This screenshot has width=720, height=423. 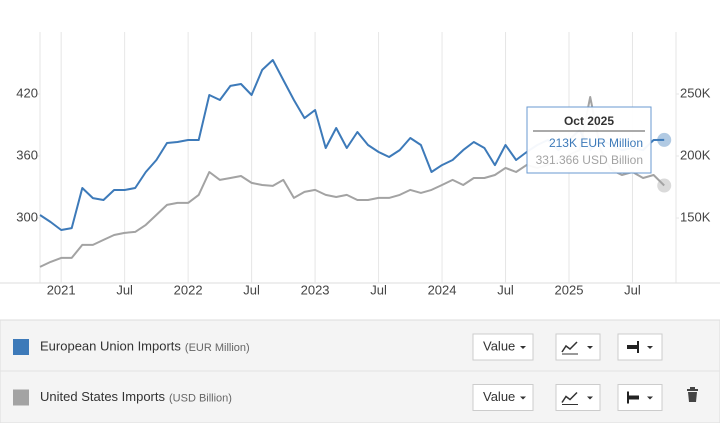 I want to click on tooltip-title: Oct 2025, so click(x=589, y=121).